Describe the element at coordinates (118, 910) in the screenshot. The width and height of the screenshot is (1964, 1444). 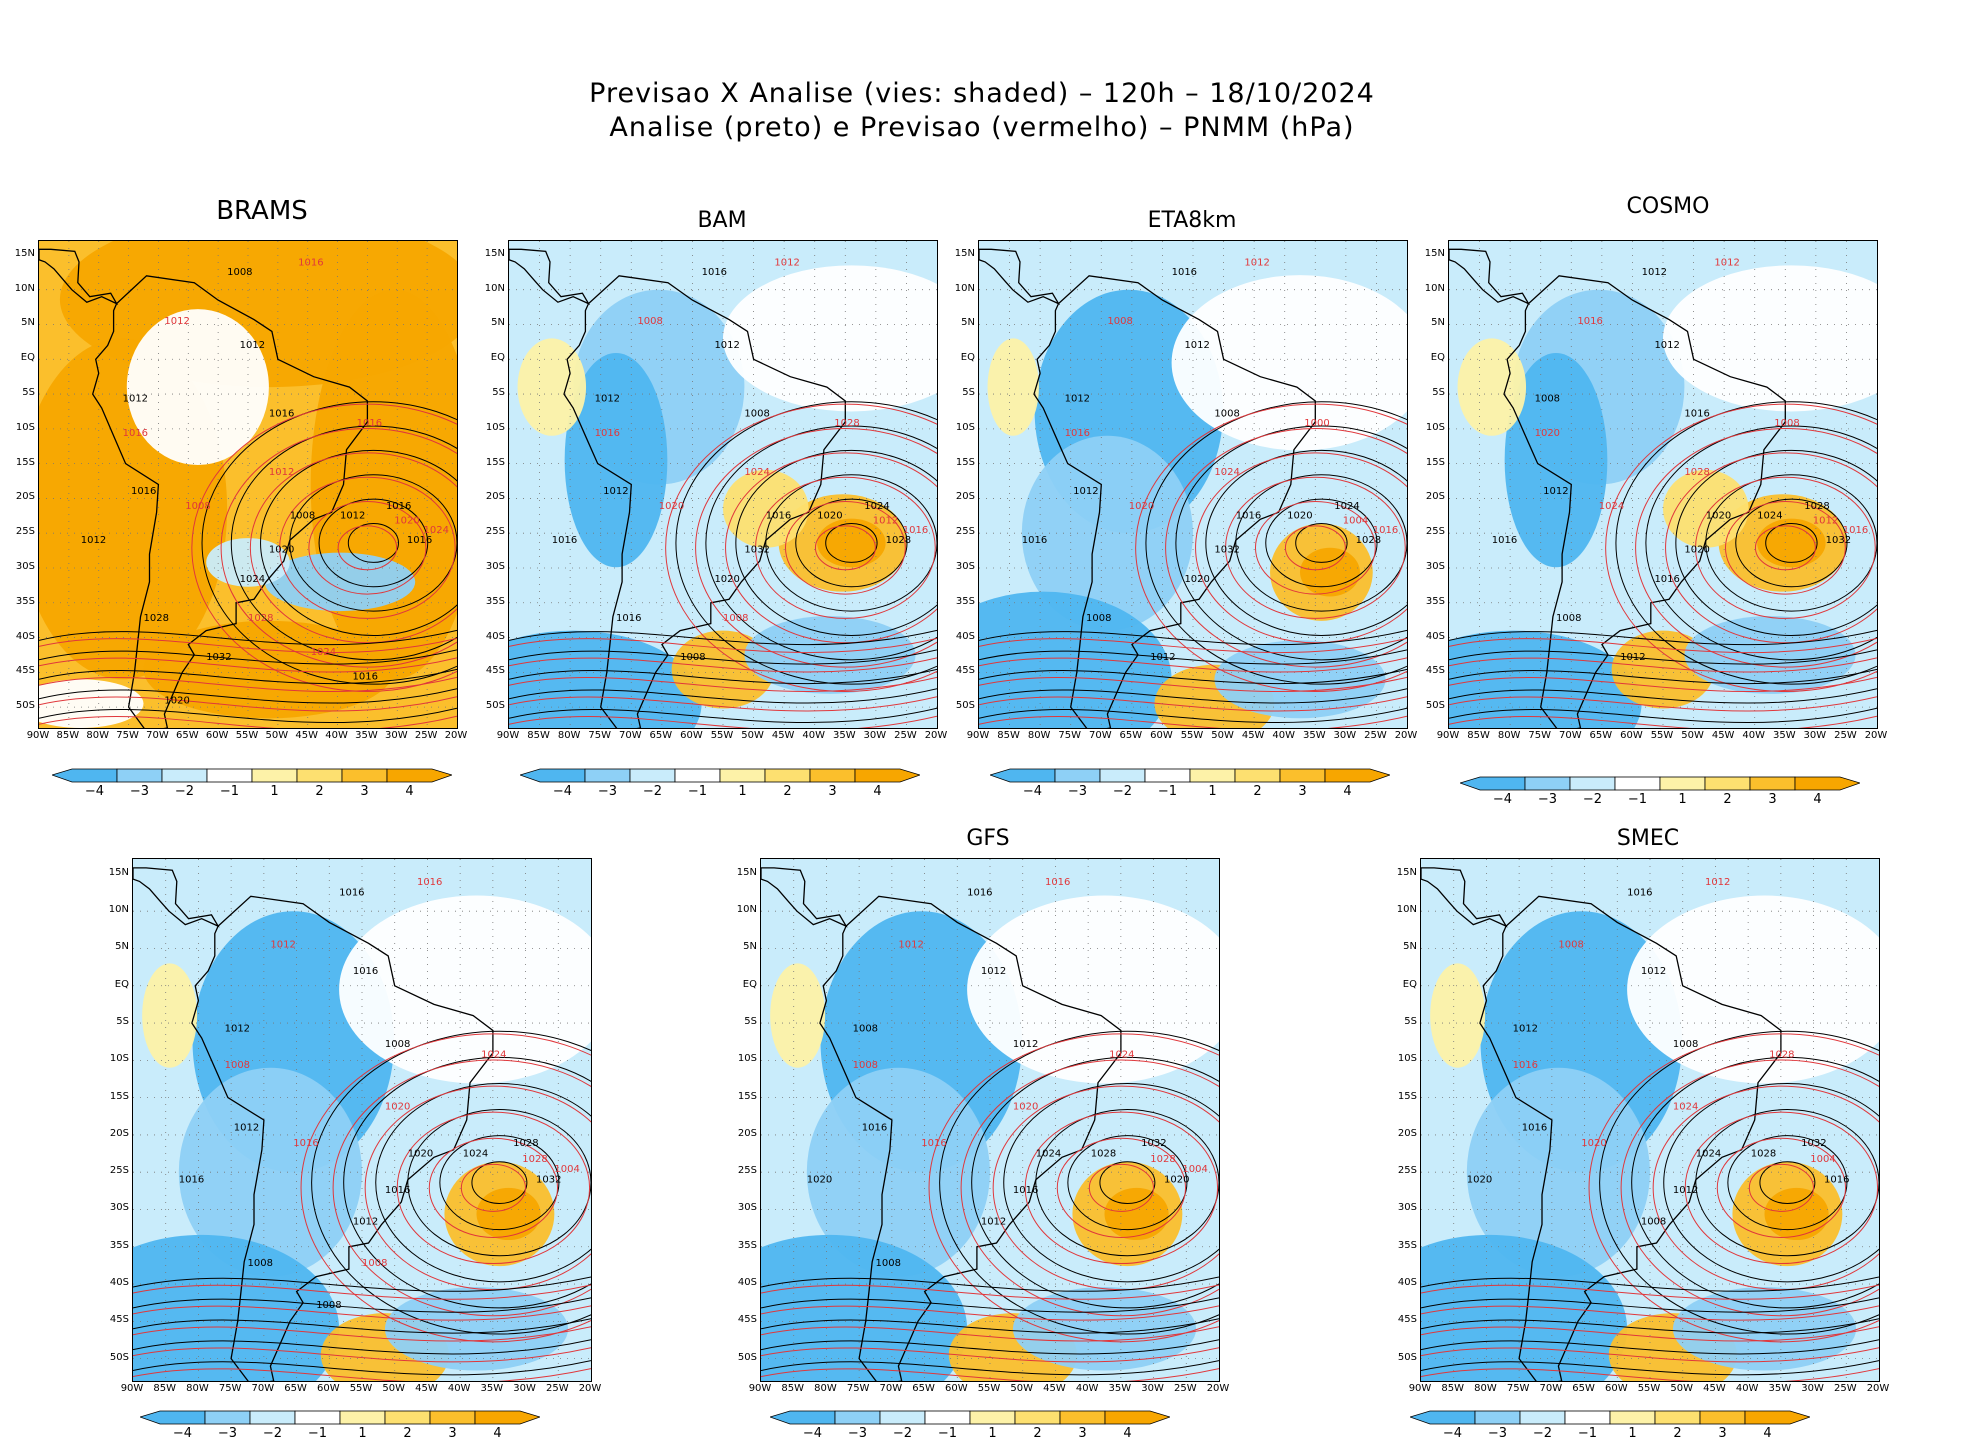
I see `lat-tick-label: 10N` at that location.